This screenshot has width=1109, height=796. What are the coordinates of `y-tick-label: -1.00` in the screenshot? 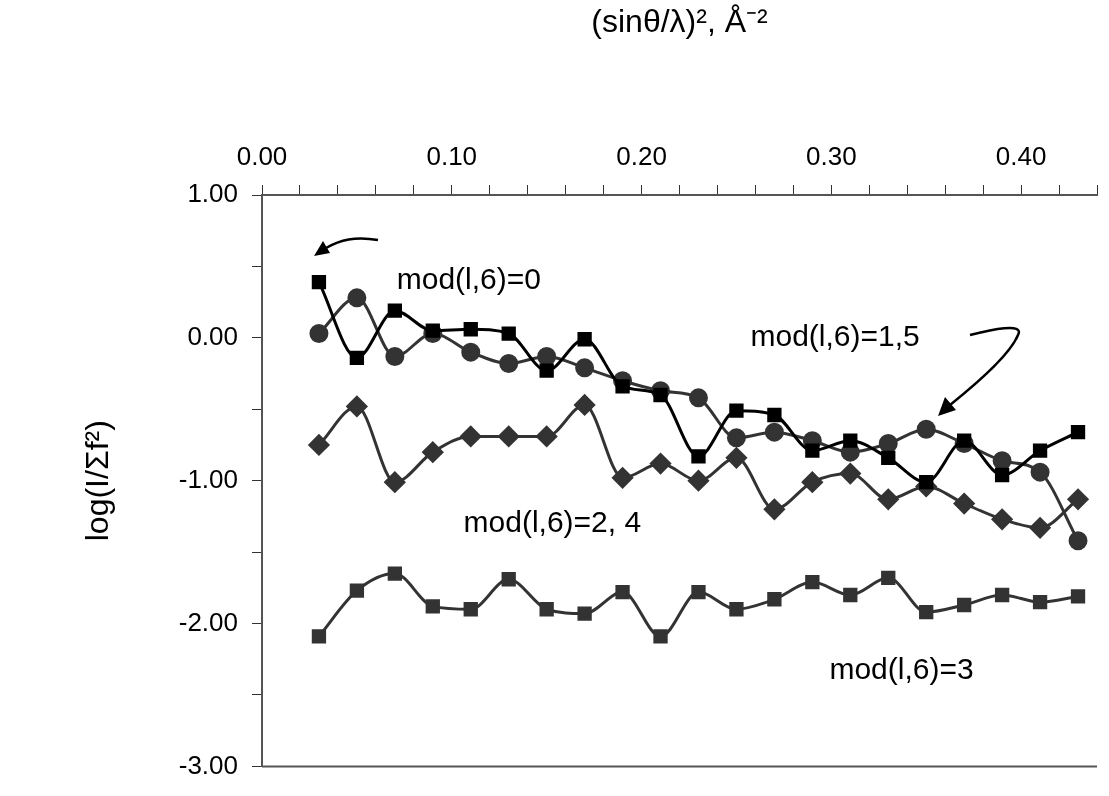 It's located at (208, 478).